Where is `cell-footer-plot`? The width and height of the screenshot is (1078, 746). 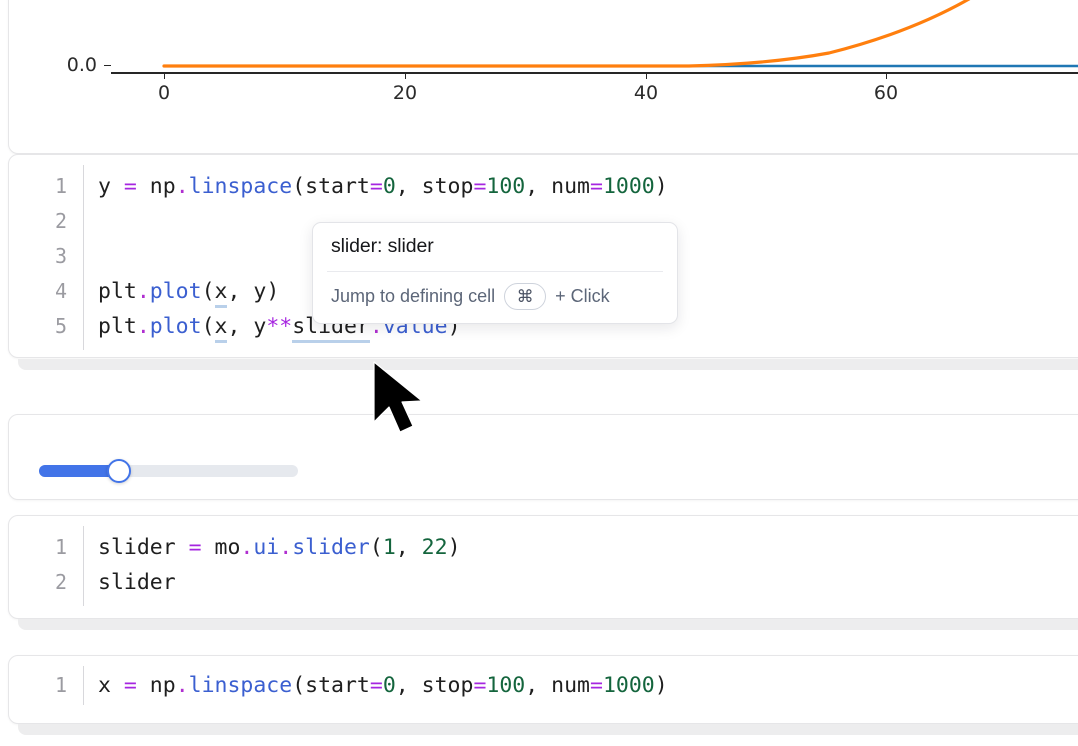
cell-footer-plot is located at coordinates (548, 364).